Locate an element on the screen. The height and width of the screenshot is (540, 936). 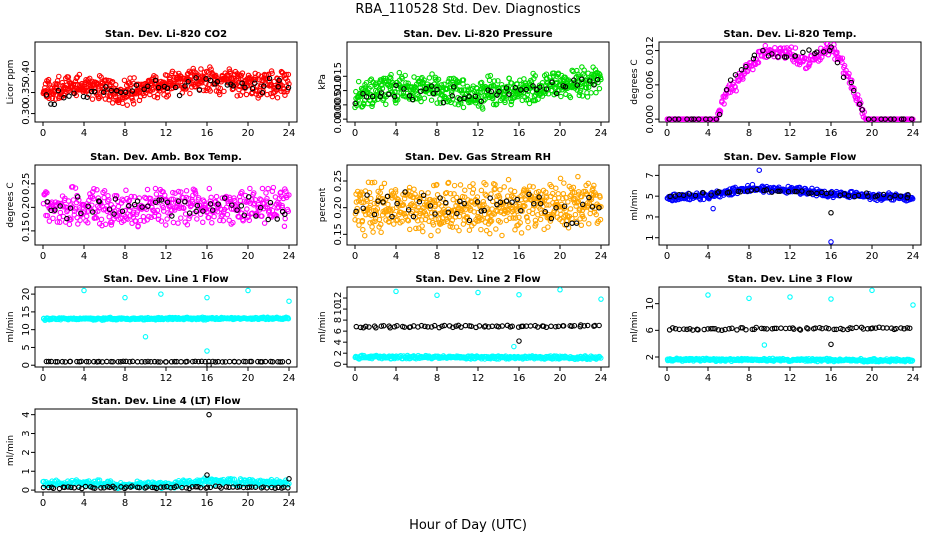
x-tick-label: 12 is located at coordinates (478, 256).